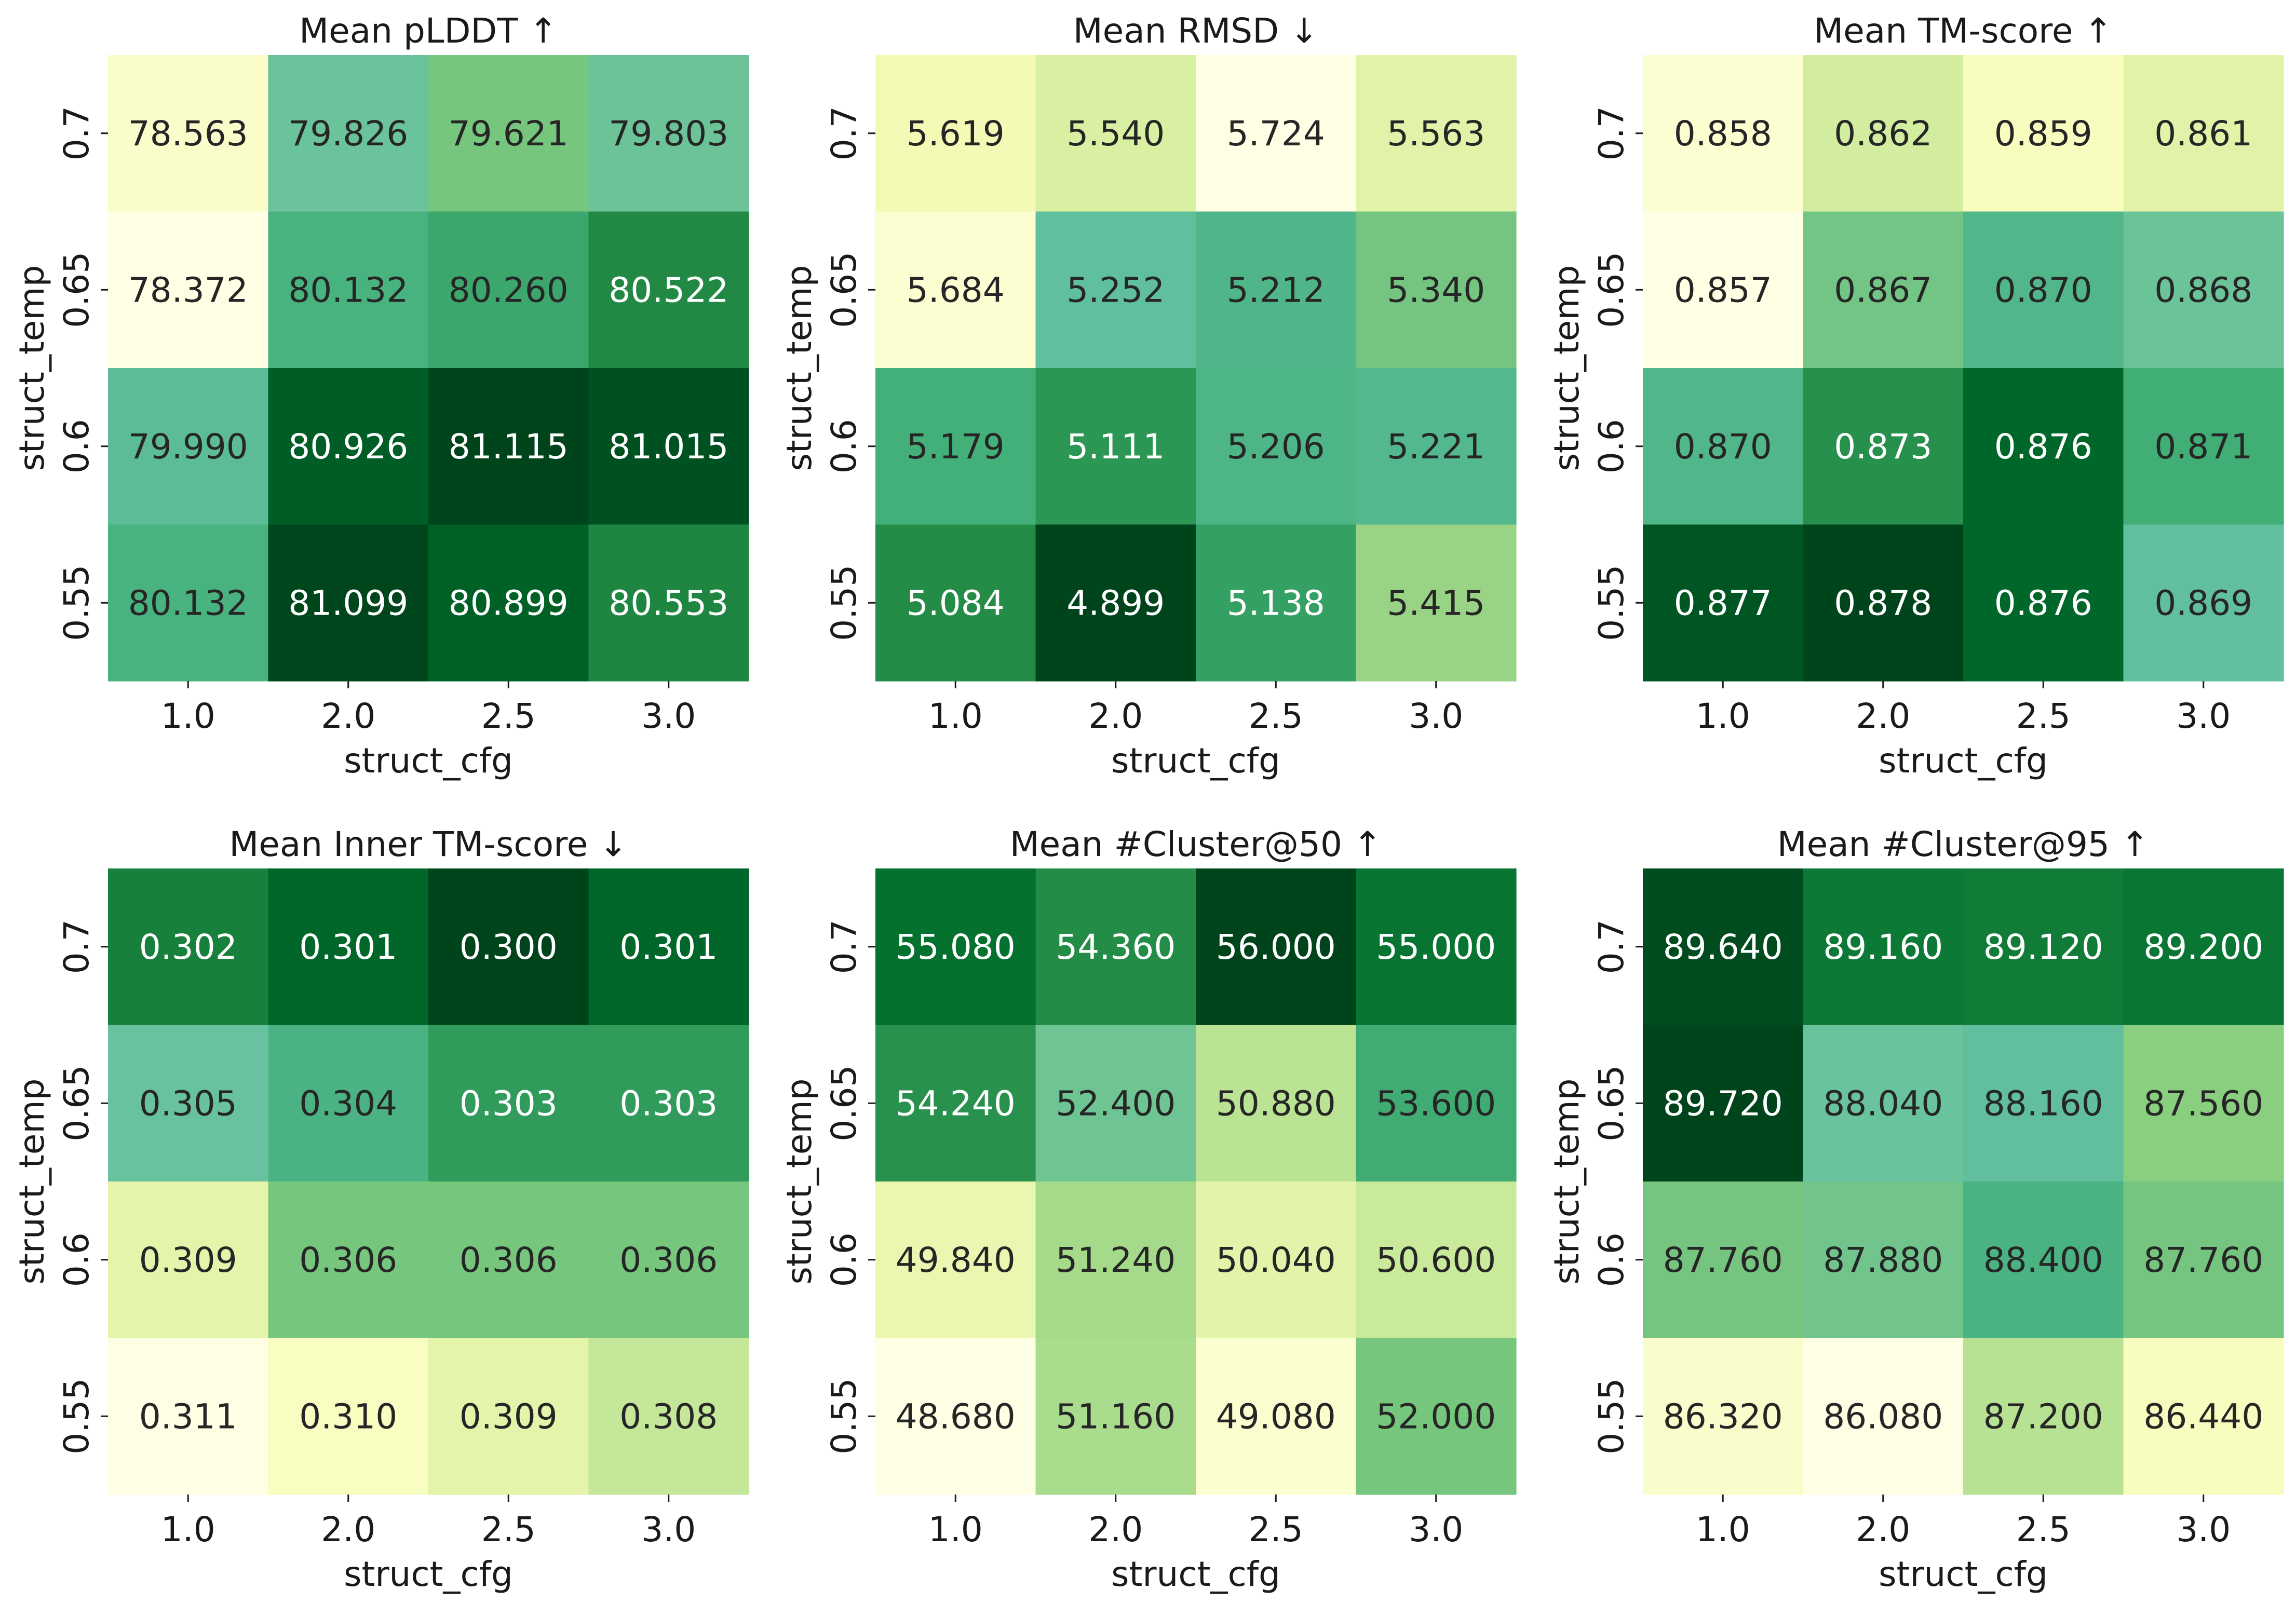 The height and width of the screenshot is (1603, 2296). I want to click on cell-value-label: 0.305, so click(188, 1103).